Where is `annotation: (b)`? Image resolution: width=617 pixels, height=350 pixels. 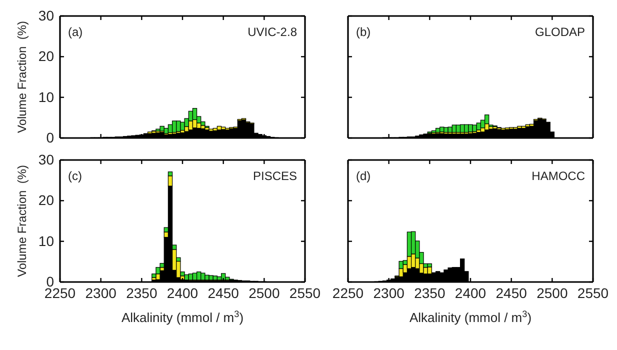
annotation: (b) is located at coordinates (363, 32).